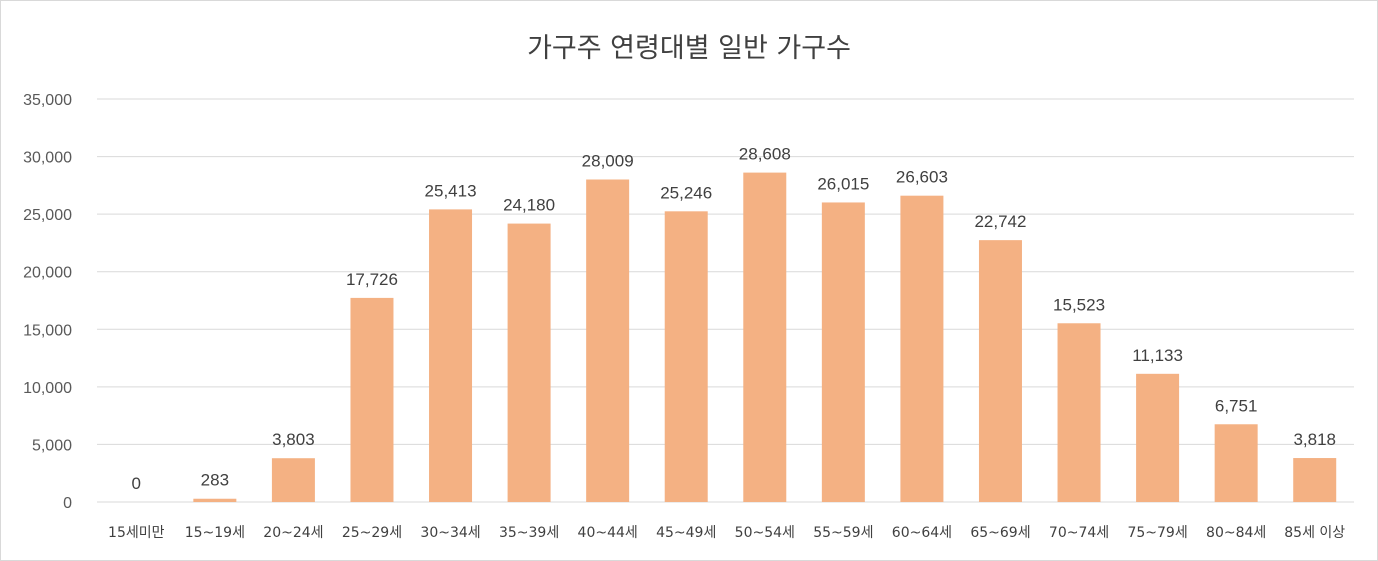 The height and width of the screenshot is (561, 1378). I want to click on data-label: 15,523, so click(1079, 304).